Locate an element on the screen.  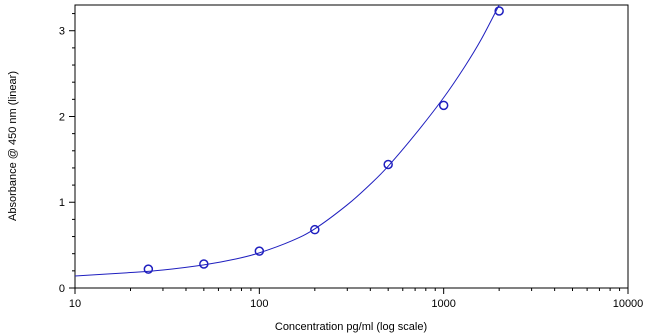
y-tick-label: 3 is located at coordinates (62, 32).